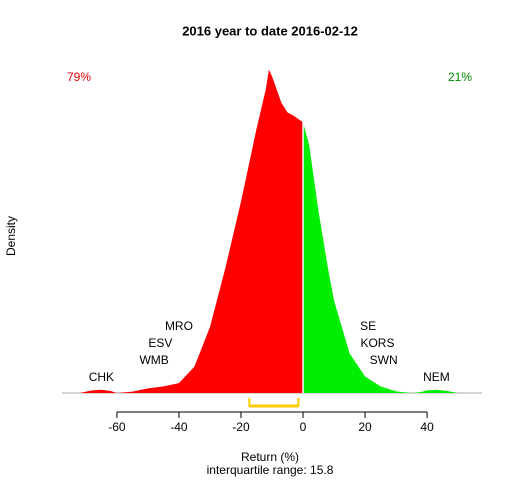  I want to click on stock-label: ESV, so click(160, 343).